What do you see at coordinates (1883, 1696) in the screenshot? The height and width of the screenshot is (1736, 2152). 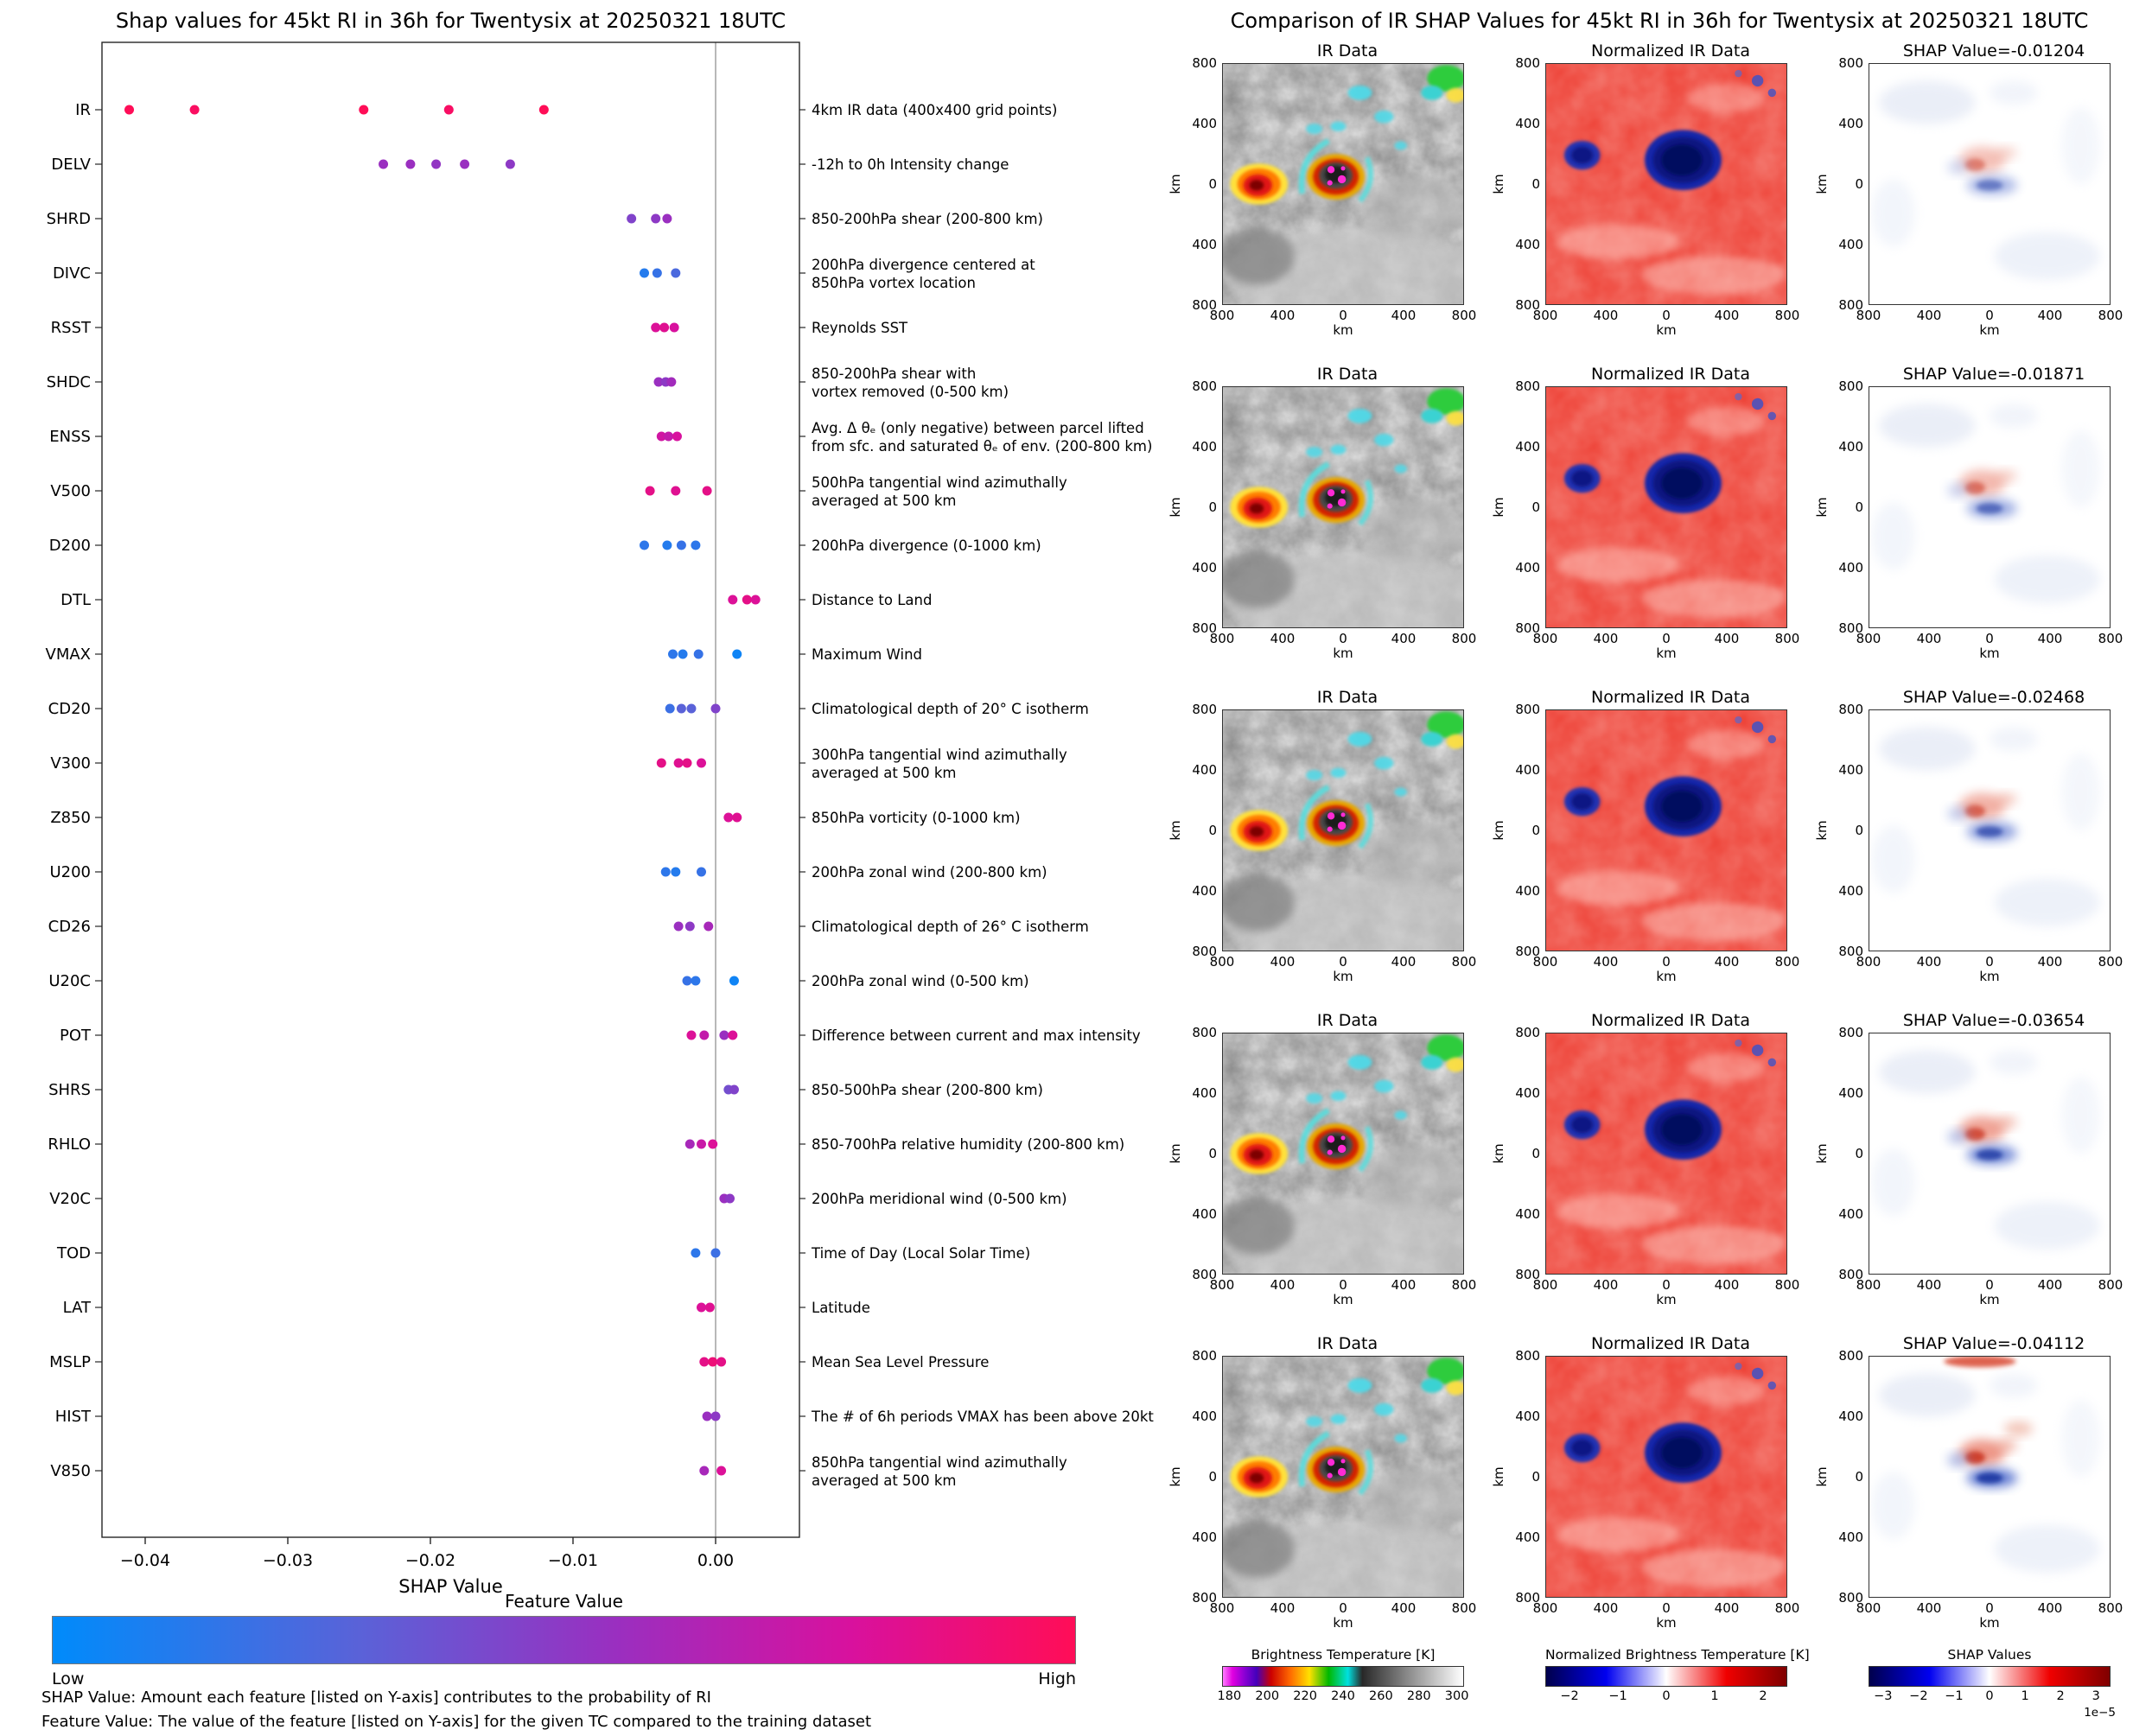 I see `colorbar-tick-label: −3` at bounding box center [1883, 1696].